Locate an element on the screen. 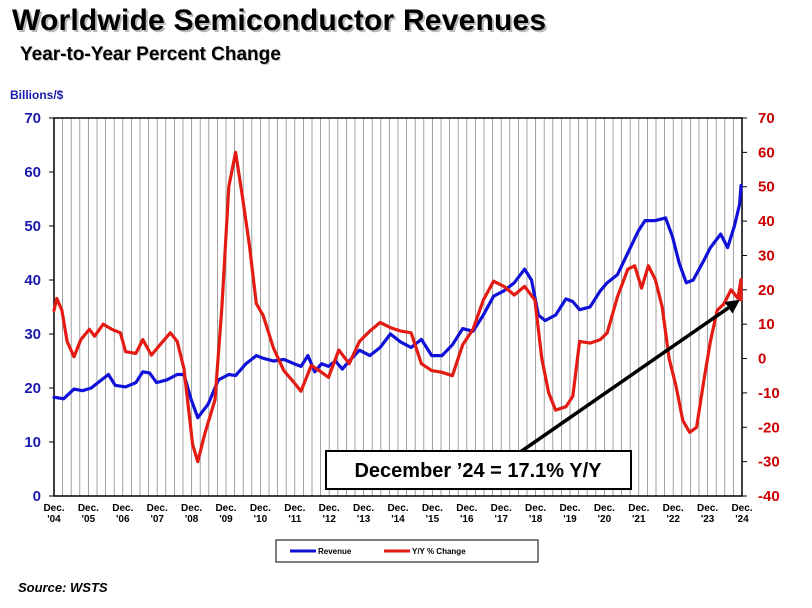 The image size is (812, 608). right-tick-label: 40 is located at coordinates (766, 221).